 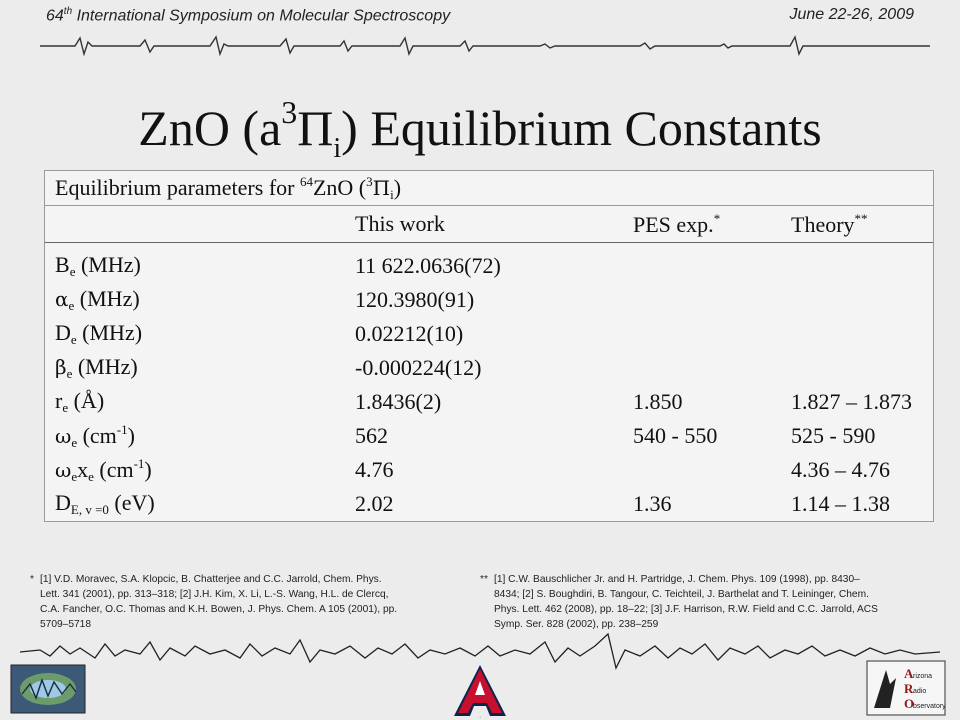 I want to click on cell-this-work: 120.3980(91), so click(x=415, y=299).